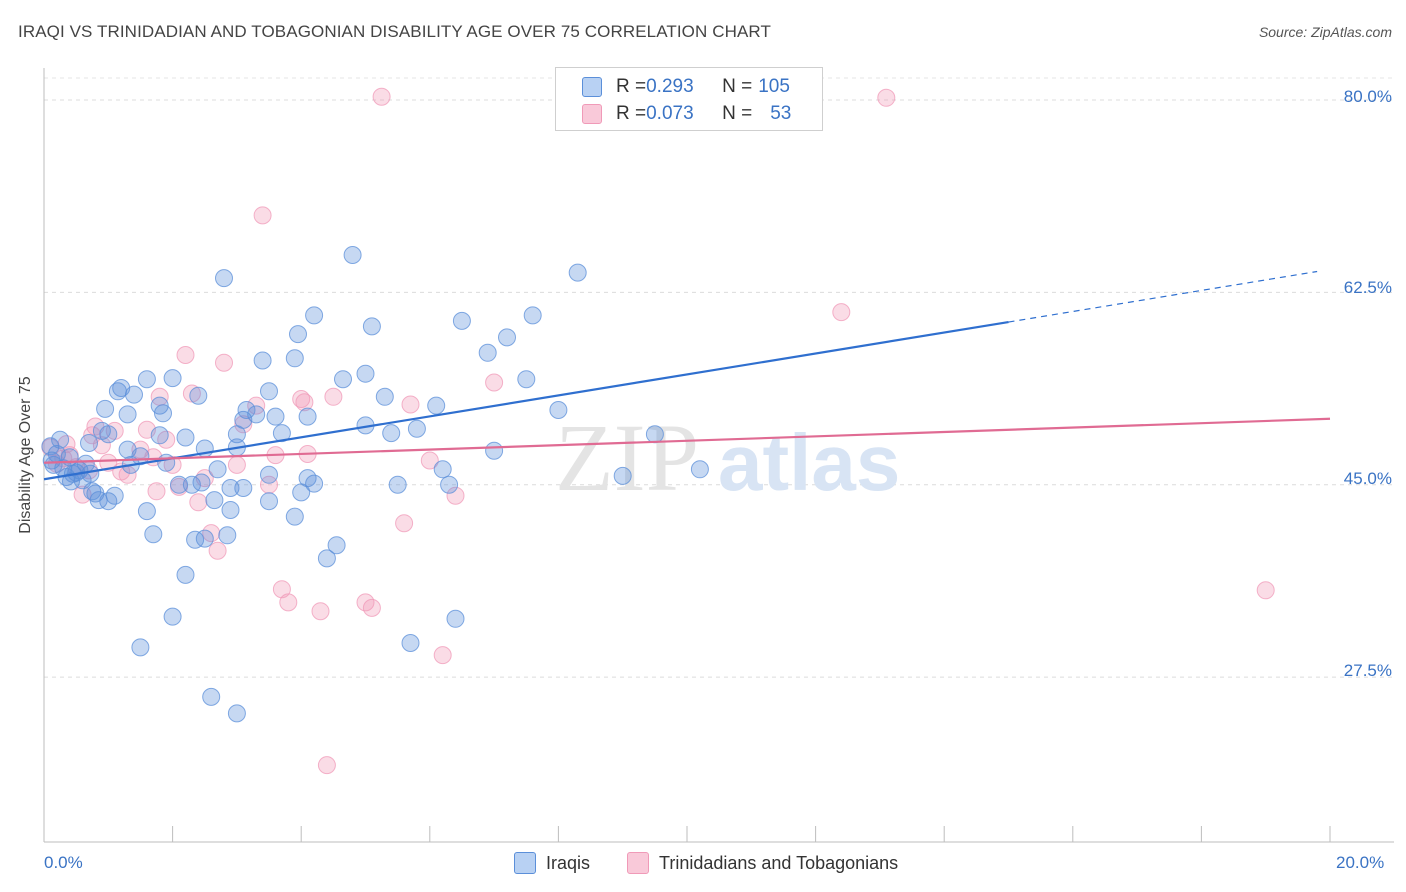  Describe the element at coordinates (670, 113) in the screenshot. I see `legend-r-value: 0.073` at that location.